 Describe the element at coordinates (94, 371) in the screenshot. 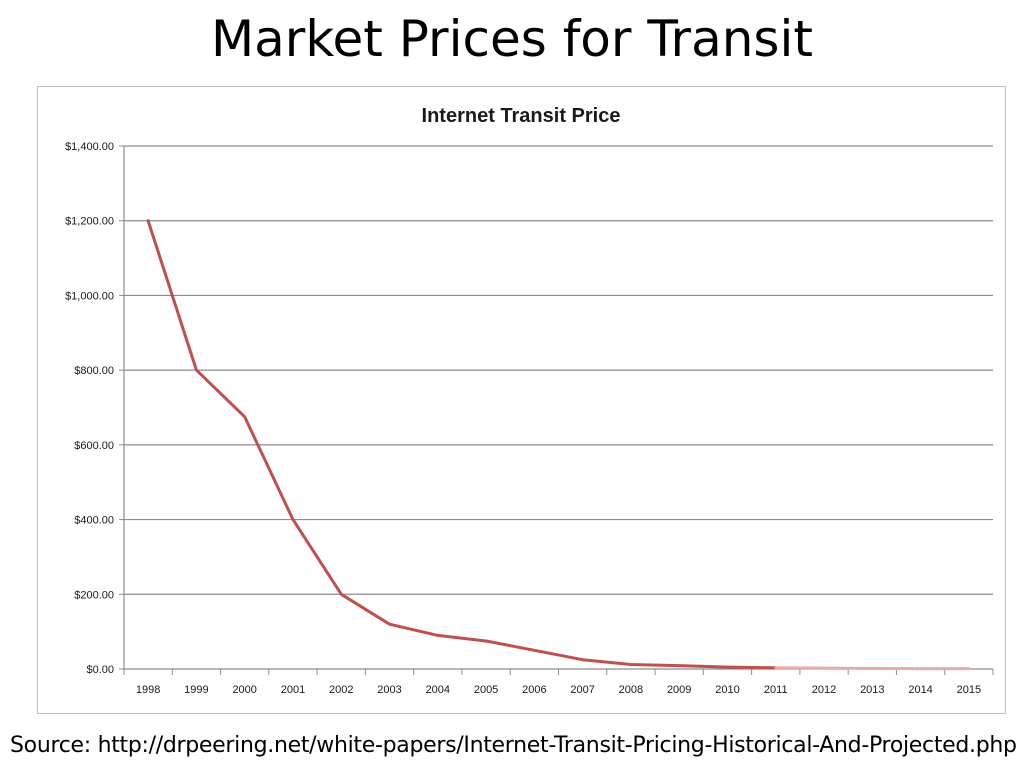

I see `y-tick-label: $800.00` at that location.